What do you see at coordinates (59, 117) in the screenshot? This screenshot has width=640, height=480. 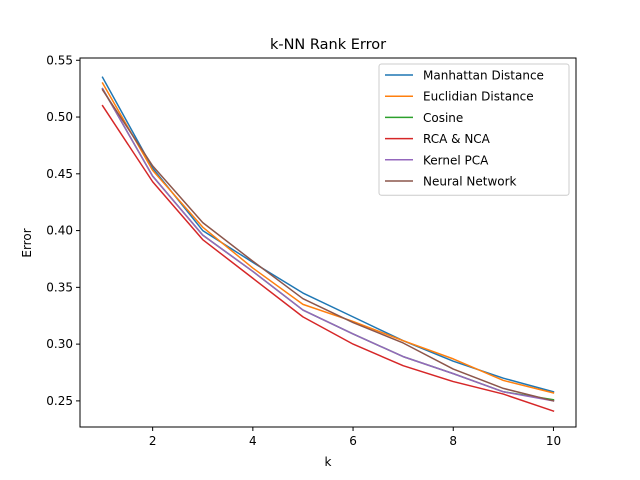 I see `y-tick-label: 0.50` at bounding box center [59, 117].